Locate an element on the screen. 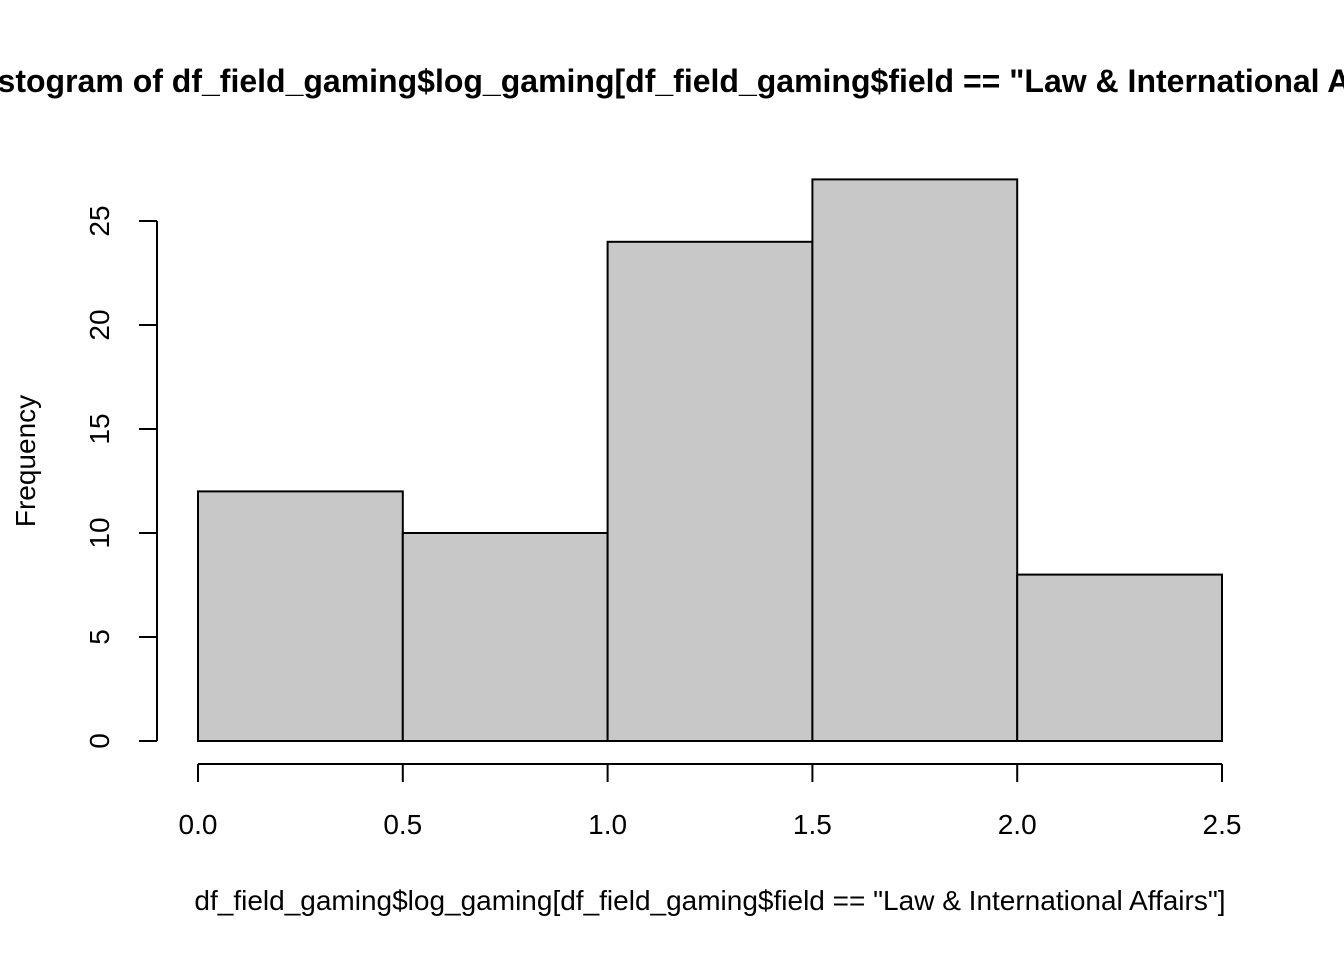 The width and height of the screenshot is (1344, 960). x-tick-label: 0.5 is located at coordinates (402, 824).